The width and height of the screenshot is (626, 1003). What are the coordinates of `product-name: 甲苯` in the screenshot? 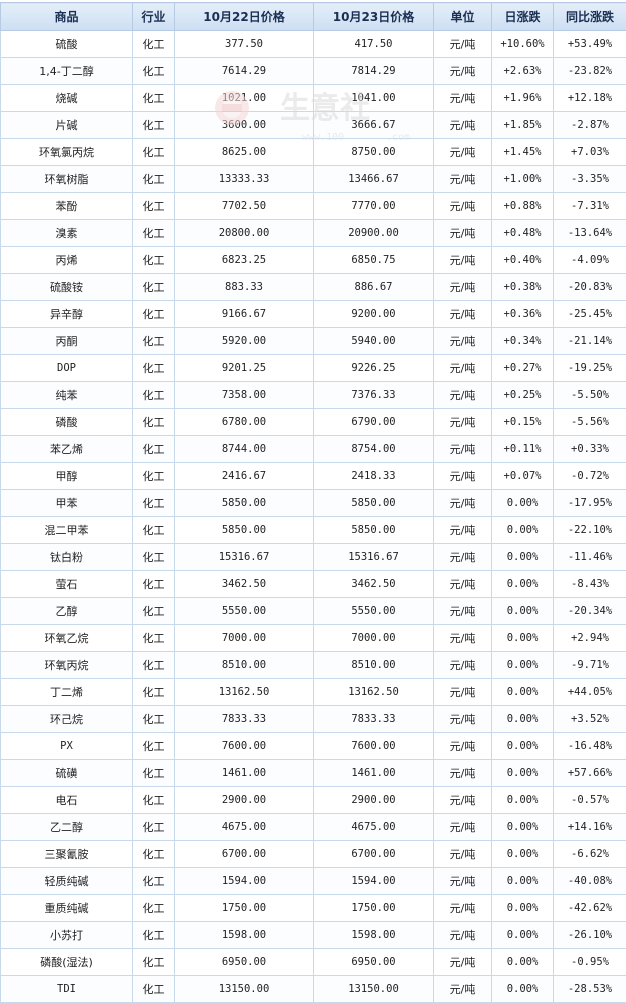 It's located at (67, 503).